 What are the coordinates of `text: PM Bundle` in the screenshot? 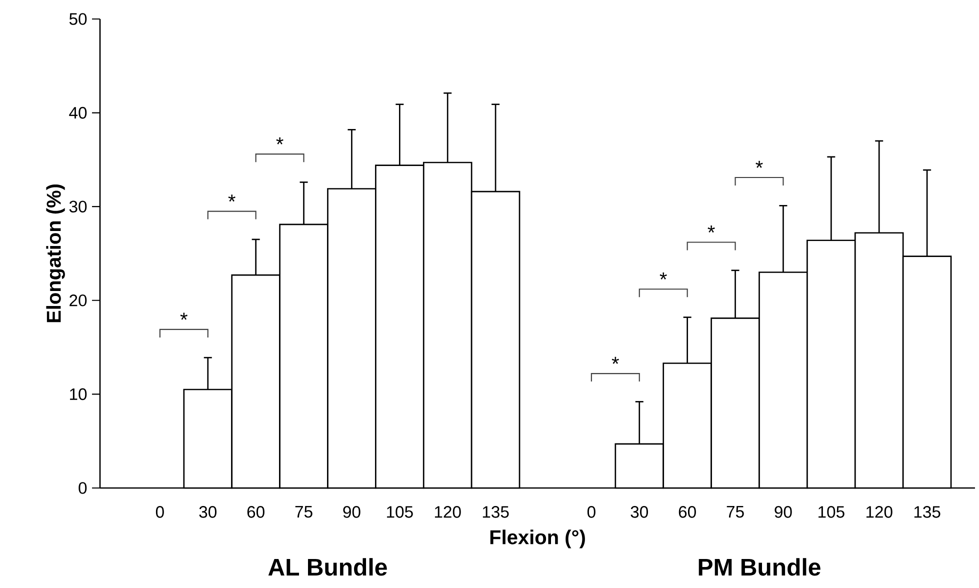 It's located at (759, 567).